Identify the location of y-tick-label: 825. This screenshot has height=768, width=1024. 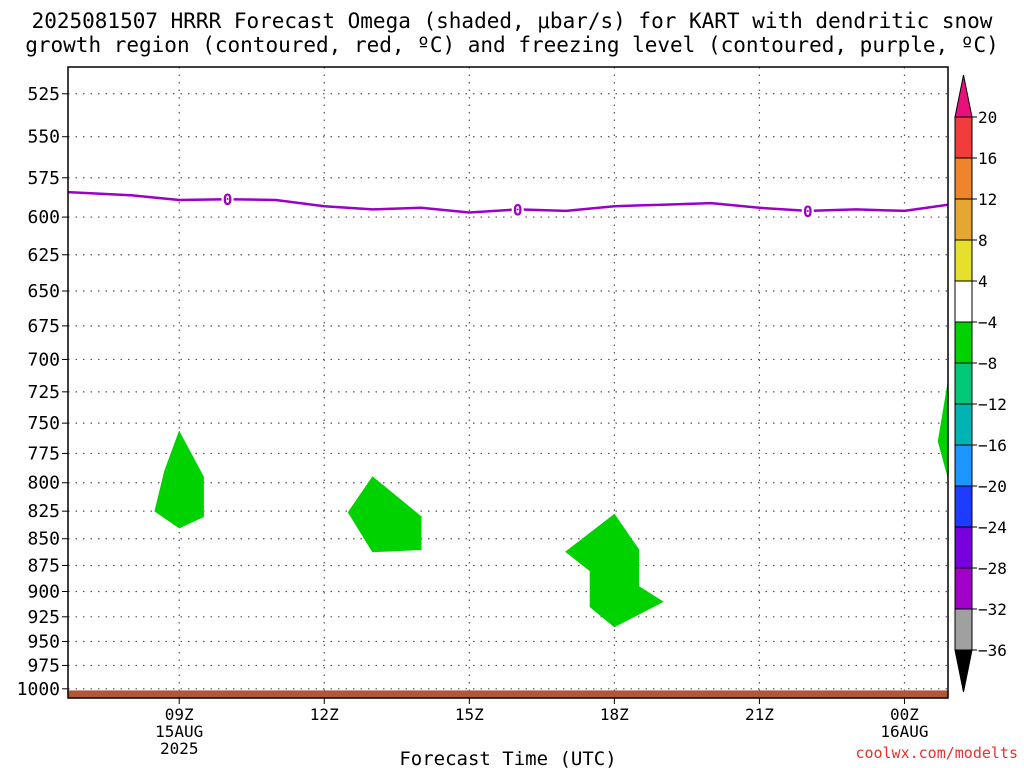
(43, 511).